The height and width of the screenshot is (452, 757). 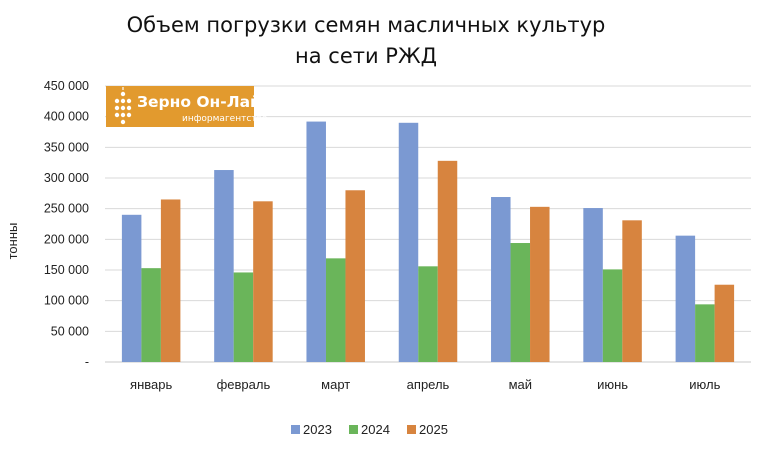 I want to click on y-tick-label: 250 000, so click(x=66, y=209).